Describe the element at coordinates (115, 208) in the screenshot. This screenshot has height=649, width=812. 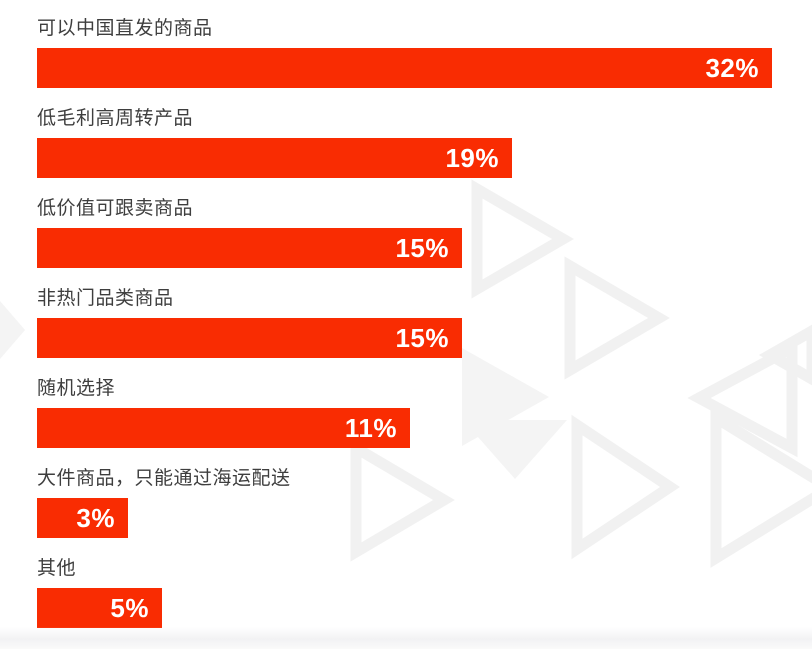
I see `category-label: 低价值可跟卖商品` at that location.